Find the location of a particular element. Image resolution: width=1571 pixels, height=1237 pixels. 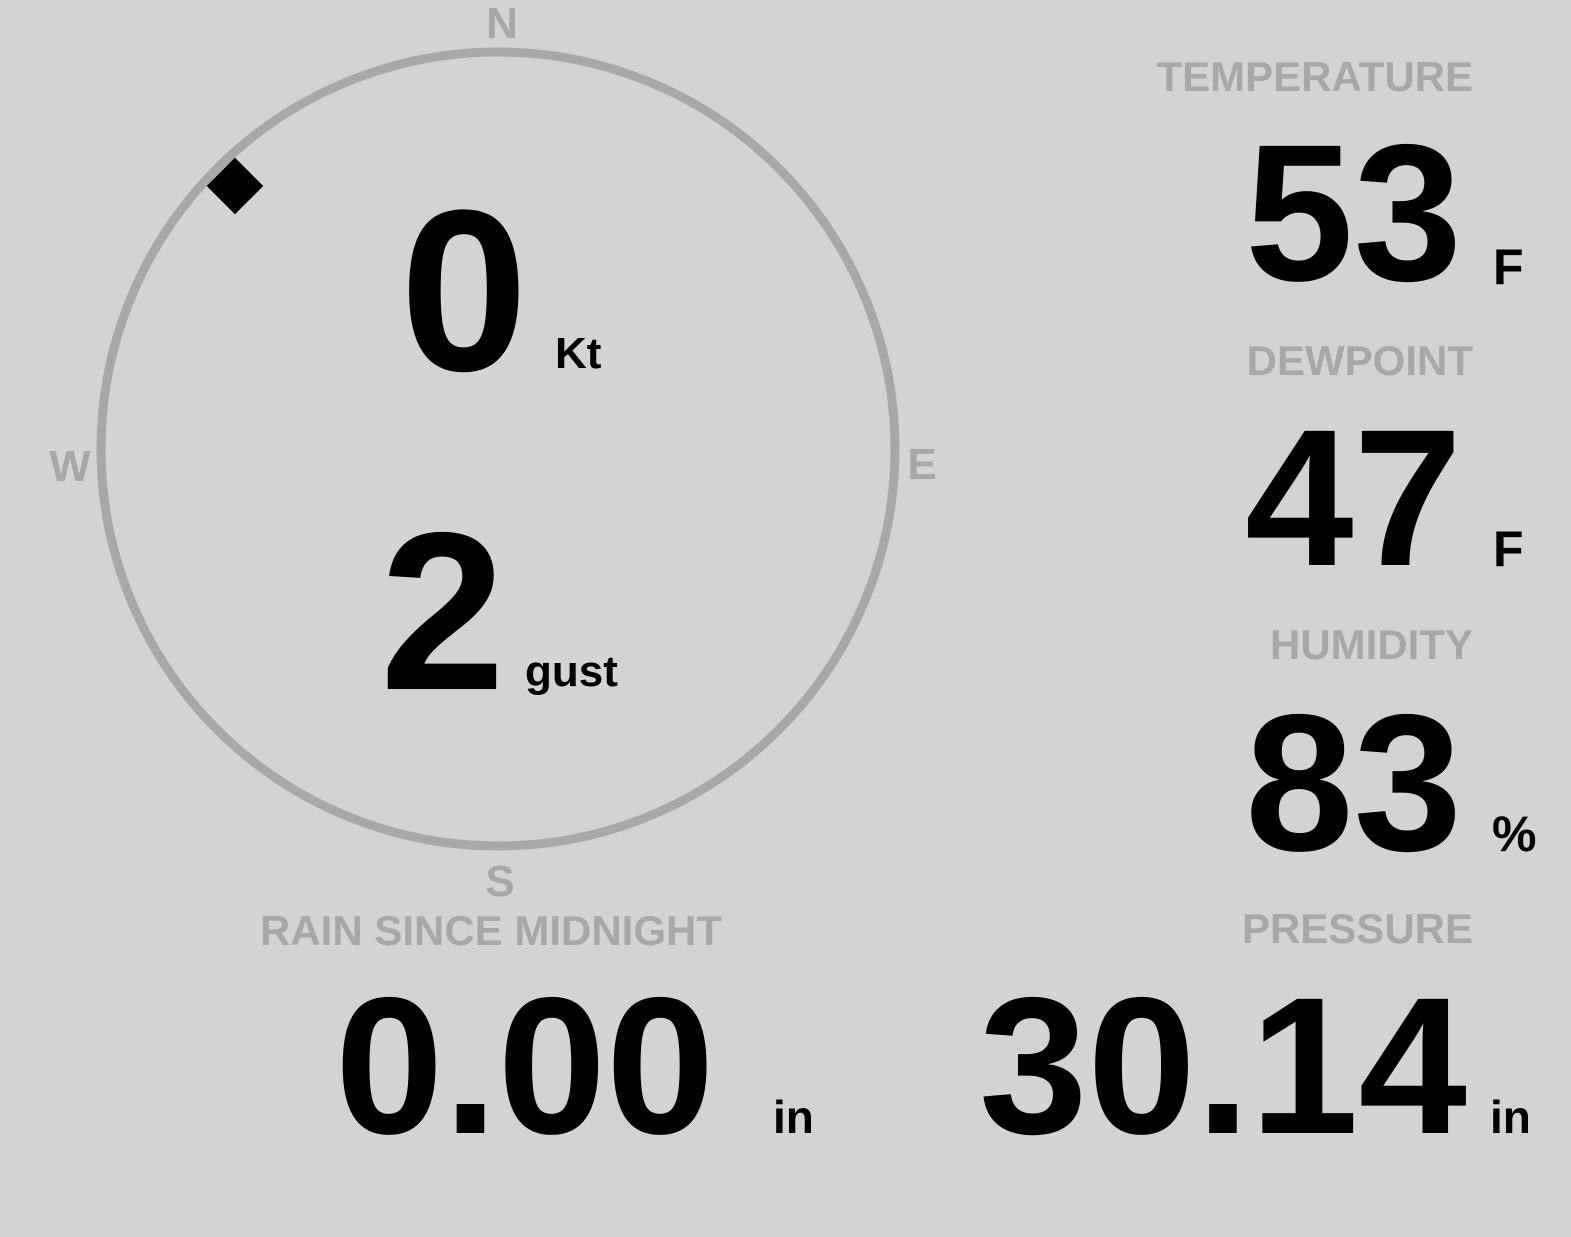

wind-speed-value: 0 is located at coordinates (464, 290).